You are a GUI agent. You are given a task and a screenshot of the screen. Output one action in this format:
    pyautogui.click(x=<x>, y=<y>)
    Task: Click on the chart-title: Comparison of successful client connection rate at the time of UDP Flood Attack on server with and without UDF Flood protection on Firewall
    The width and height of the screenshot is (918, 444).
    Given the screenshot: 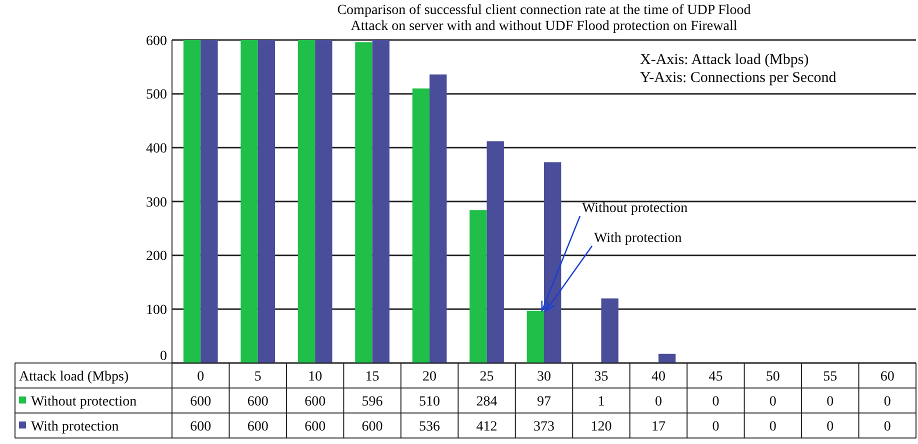 What is the action you would take?
    pyautogui.click(x=544, y=18)
    